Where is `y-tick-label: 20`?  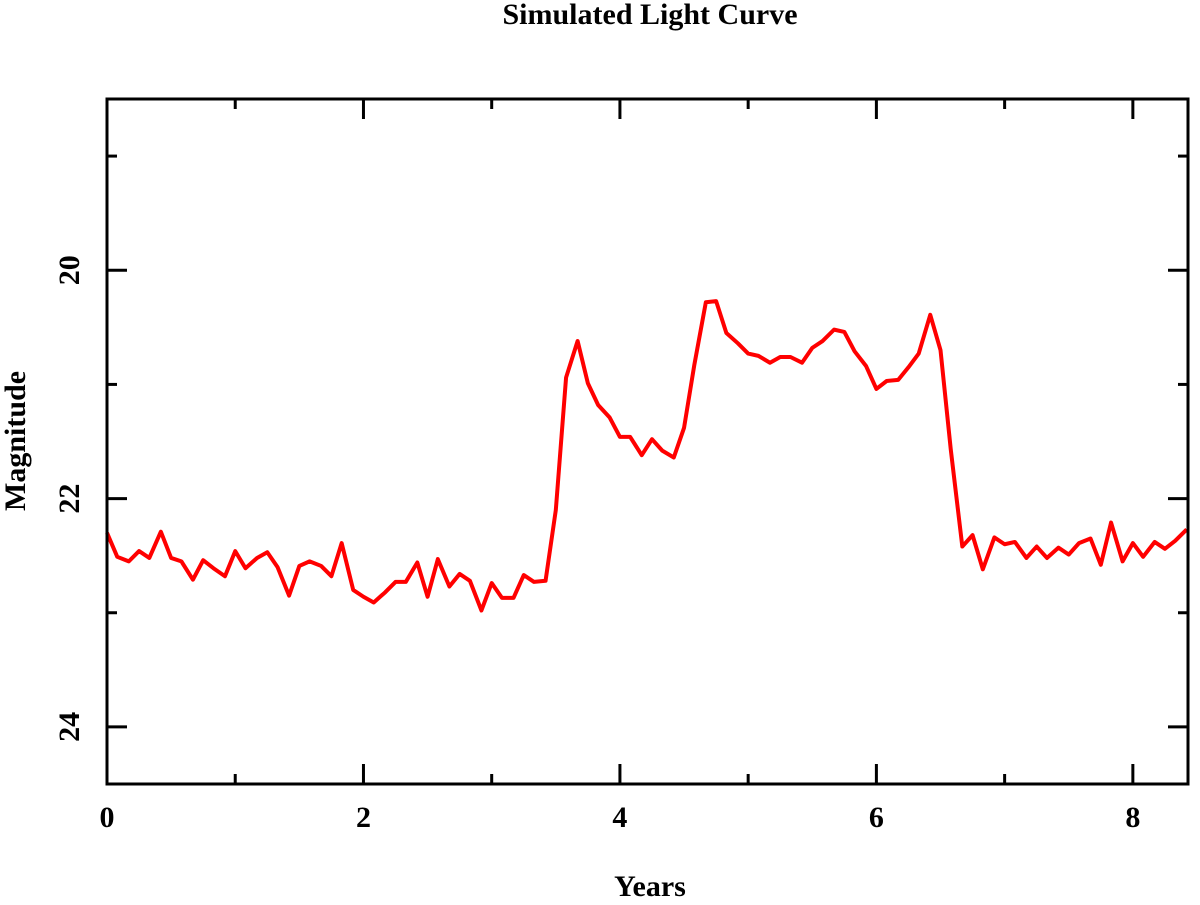
y-tick-label: 20 is located at coordinates (69, 270).